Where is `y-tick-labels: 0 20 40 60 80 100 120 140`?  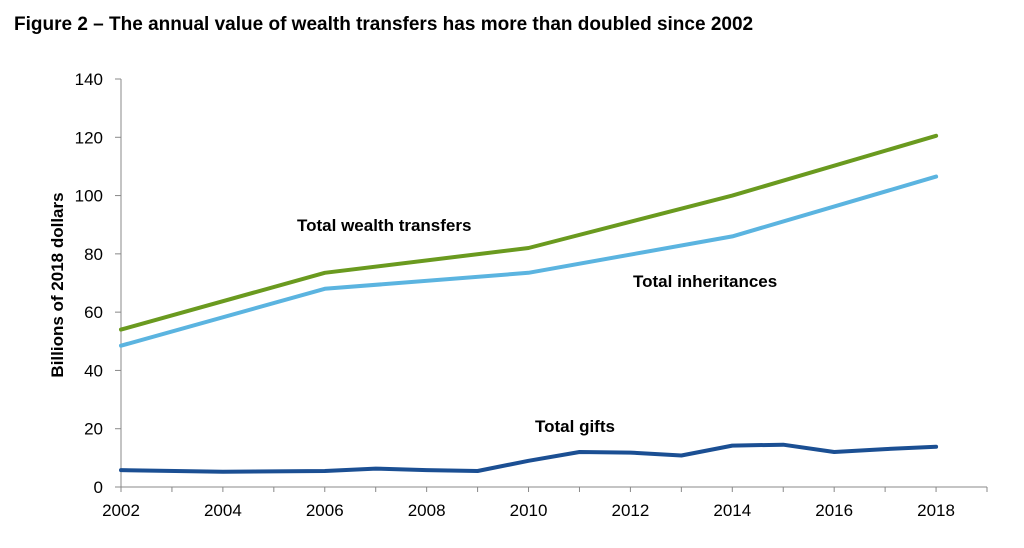
y-tick-labels: 0 20 40 60 80 100 120 140 is located at coordinates (89, 283).